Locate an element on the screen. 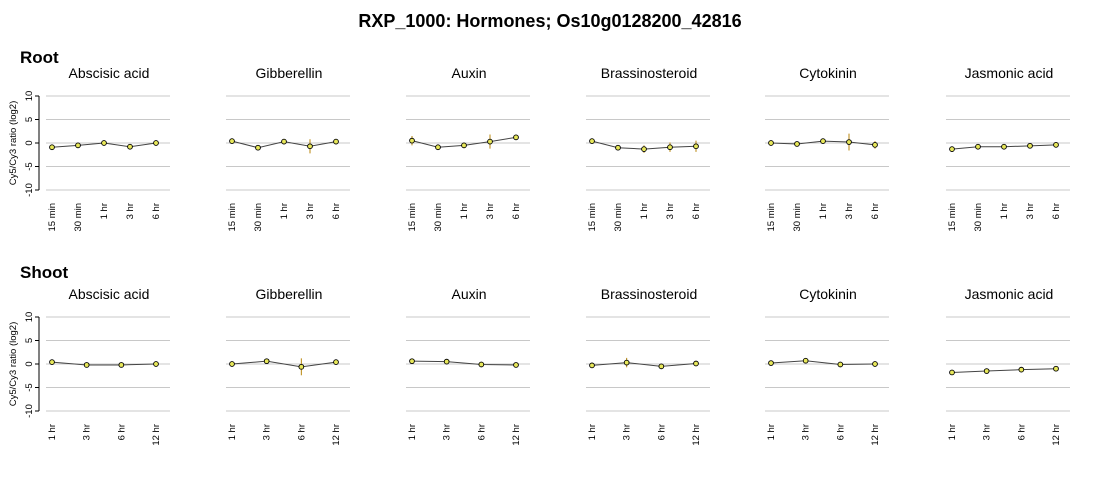 This screenshot has height=480, width=1100. panel-gibberellin: Gibberellin 15 min 30 min 1 hr 3 hr 6 hr is located at coordinates (288, 148).